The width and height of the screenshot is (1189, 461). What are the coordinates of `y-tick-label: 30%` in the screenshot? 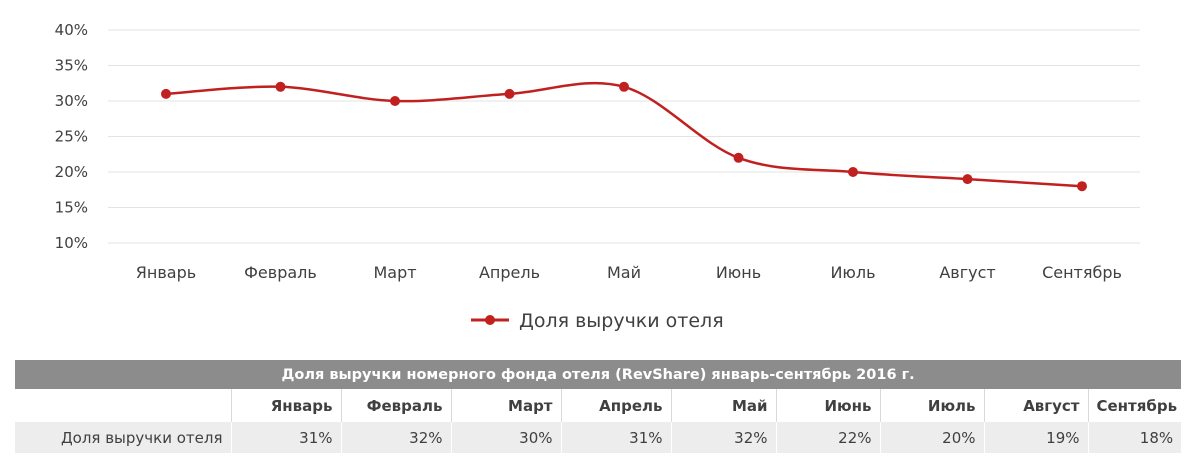 It's located at (71, 101).